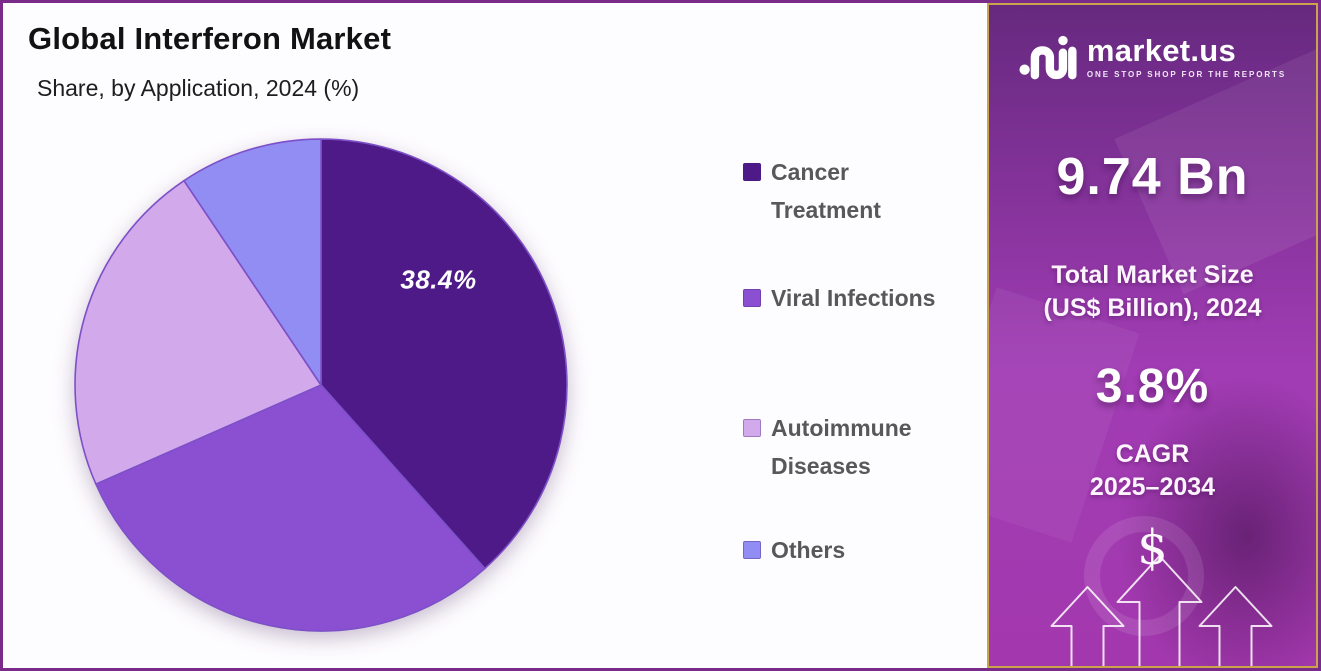 The height and width of the screenshot is (671, 1321). I want to click on brand-logo: market.us ONE STOP SHOP FOR THE REPORTS, so click(1152, 56).